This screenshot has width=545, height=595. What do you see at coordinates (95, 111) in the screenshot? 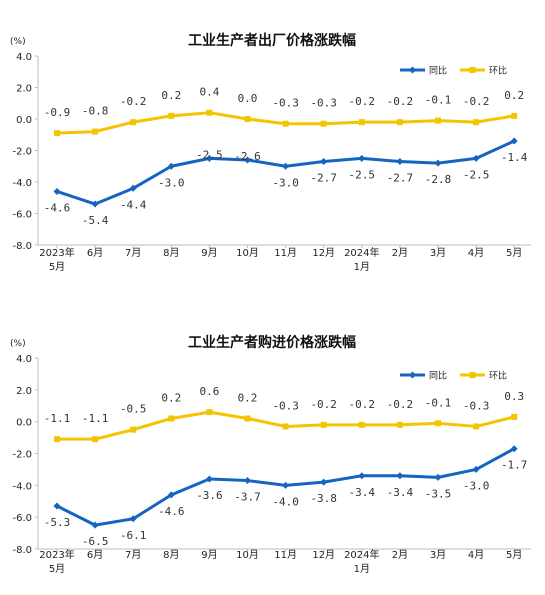
I see `mom-data-label: -0.8` at bounding box center [95, 111].